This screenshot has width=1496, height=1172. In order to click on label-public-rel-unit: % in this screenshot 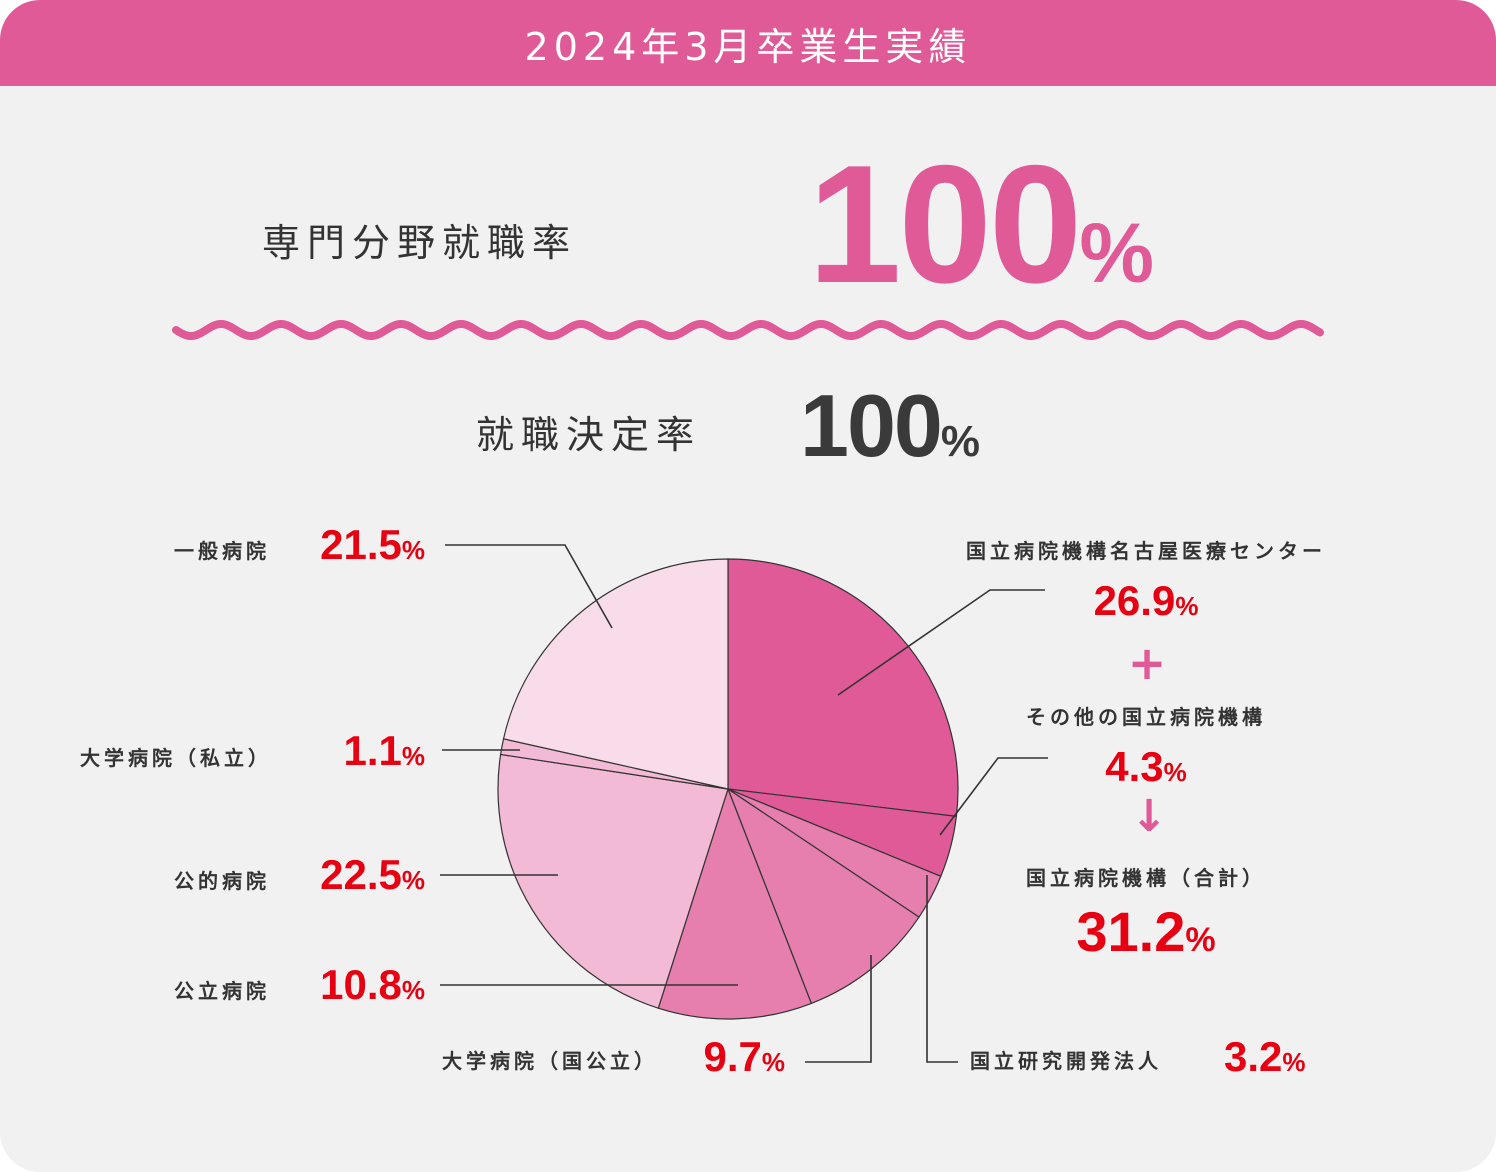, I will do `click(413, 880)`.